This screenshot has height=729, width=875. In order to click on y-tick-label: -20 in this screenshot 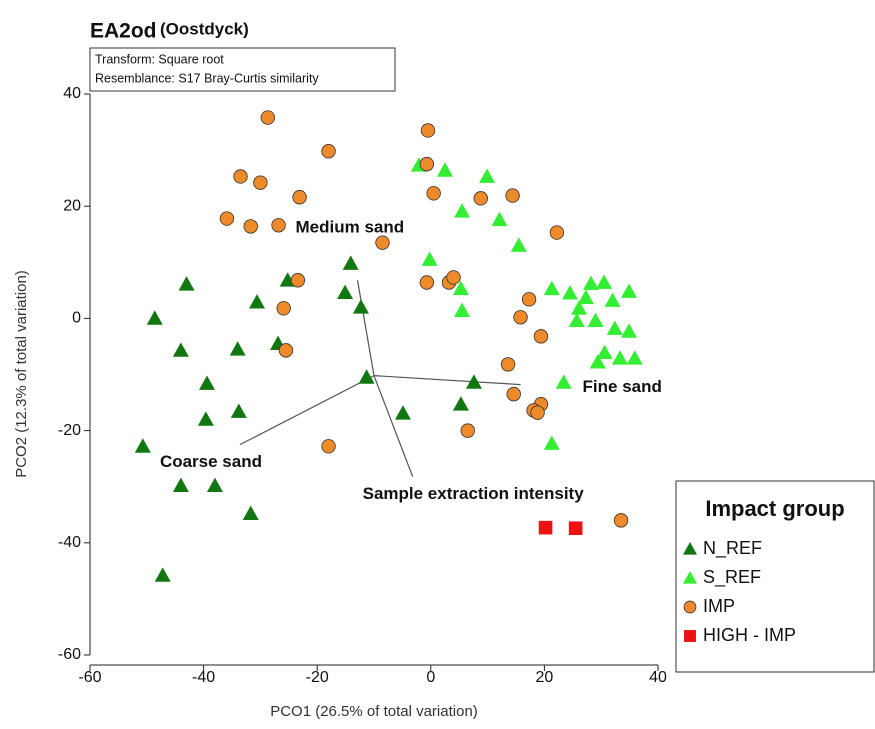, I will do `click(69, 430)`.